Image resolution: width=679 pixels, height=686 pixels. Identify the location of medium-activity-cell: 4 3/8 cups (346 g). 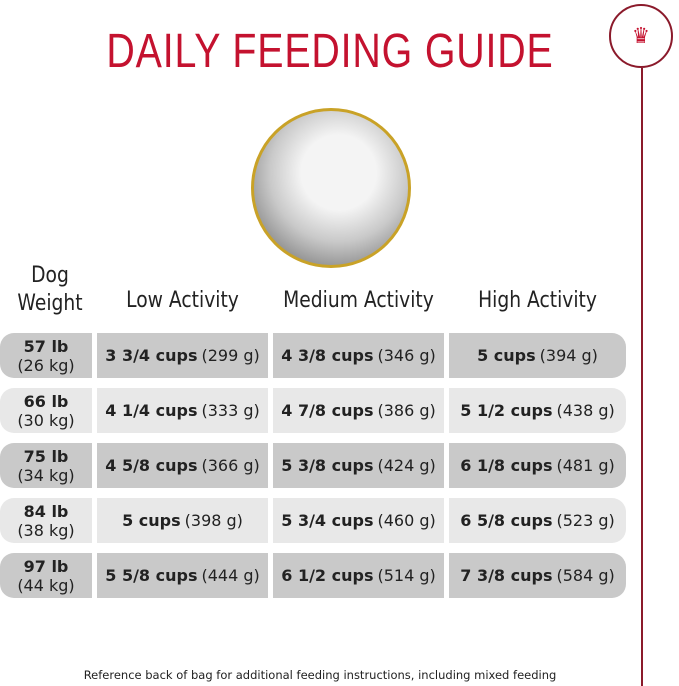
(358, 355).